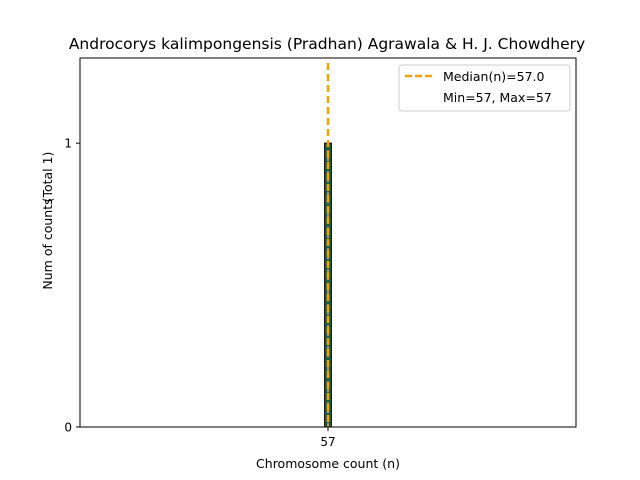  Describe the element at coordinates (493, 76) in the screenshot. I see `legend-median-label: Median(n)=57.0` at that location.